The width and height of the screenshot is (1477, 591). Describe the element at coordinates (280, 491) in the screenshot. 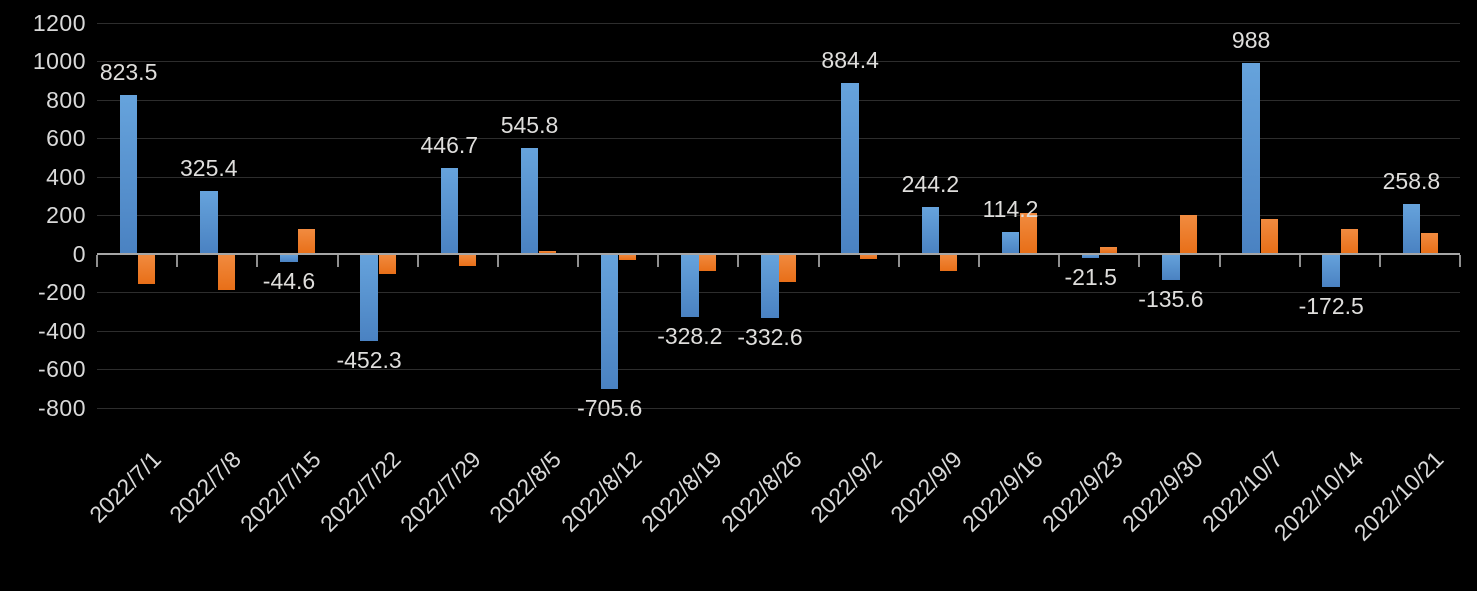

I see `x-axis-category-label: 2022/7/15` at that location.